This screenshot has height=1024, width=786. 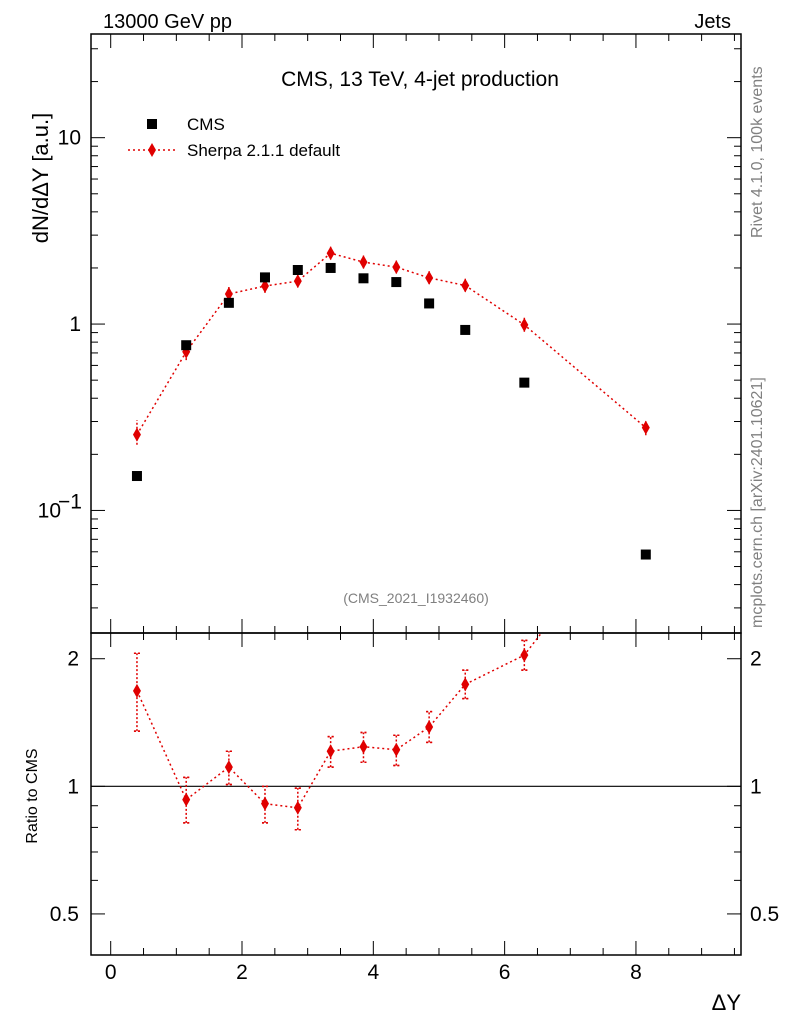 What do you see at coordinates (391, 344) in the screenshot?
I see `sherpa-line` at bounding box center [391, 344].